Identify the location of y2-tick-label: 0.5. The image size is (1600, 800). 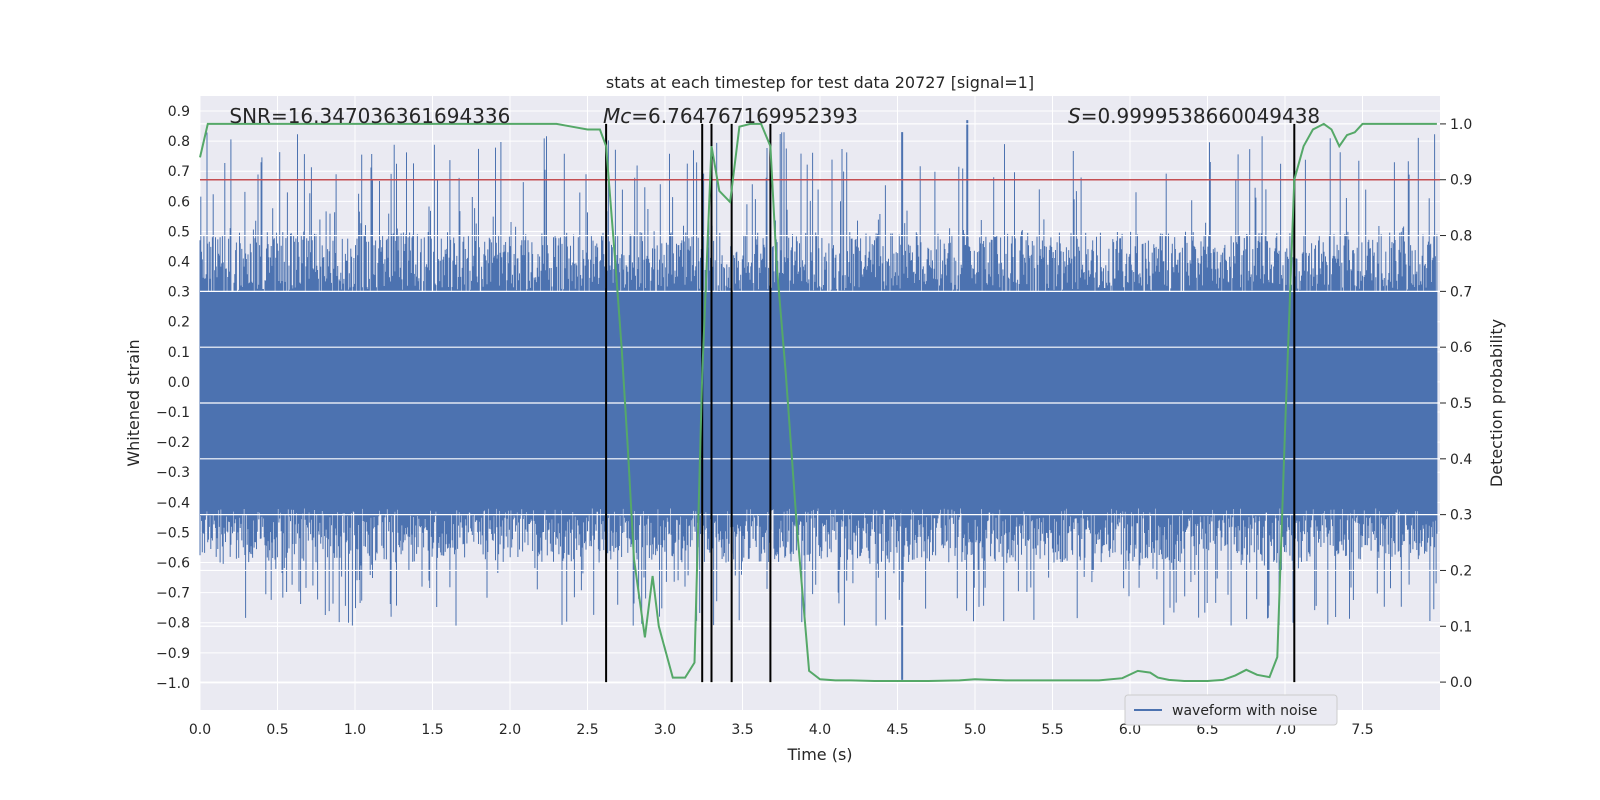
(1461, 404).